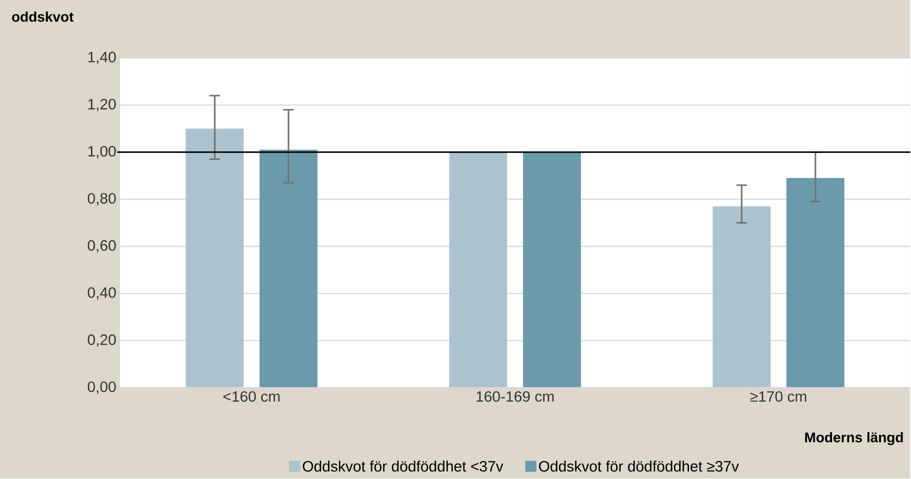  Describe the element at coordinates (43, 17) in the screenshot. I see `y-axis-title: oddskvot` at that location.